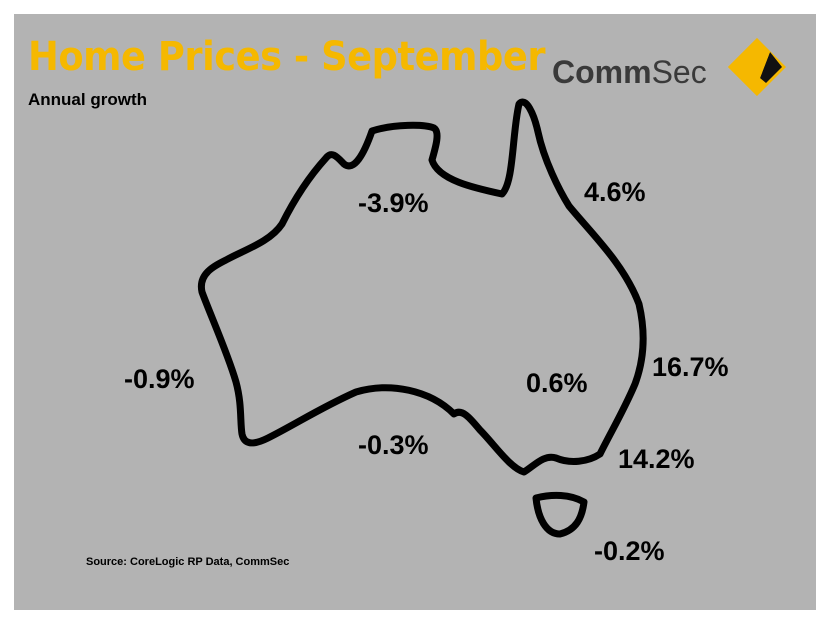  I want to click on source-note: Source: CoreLogic RP Data, CommSec, so click(188, 562).